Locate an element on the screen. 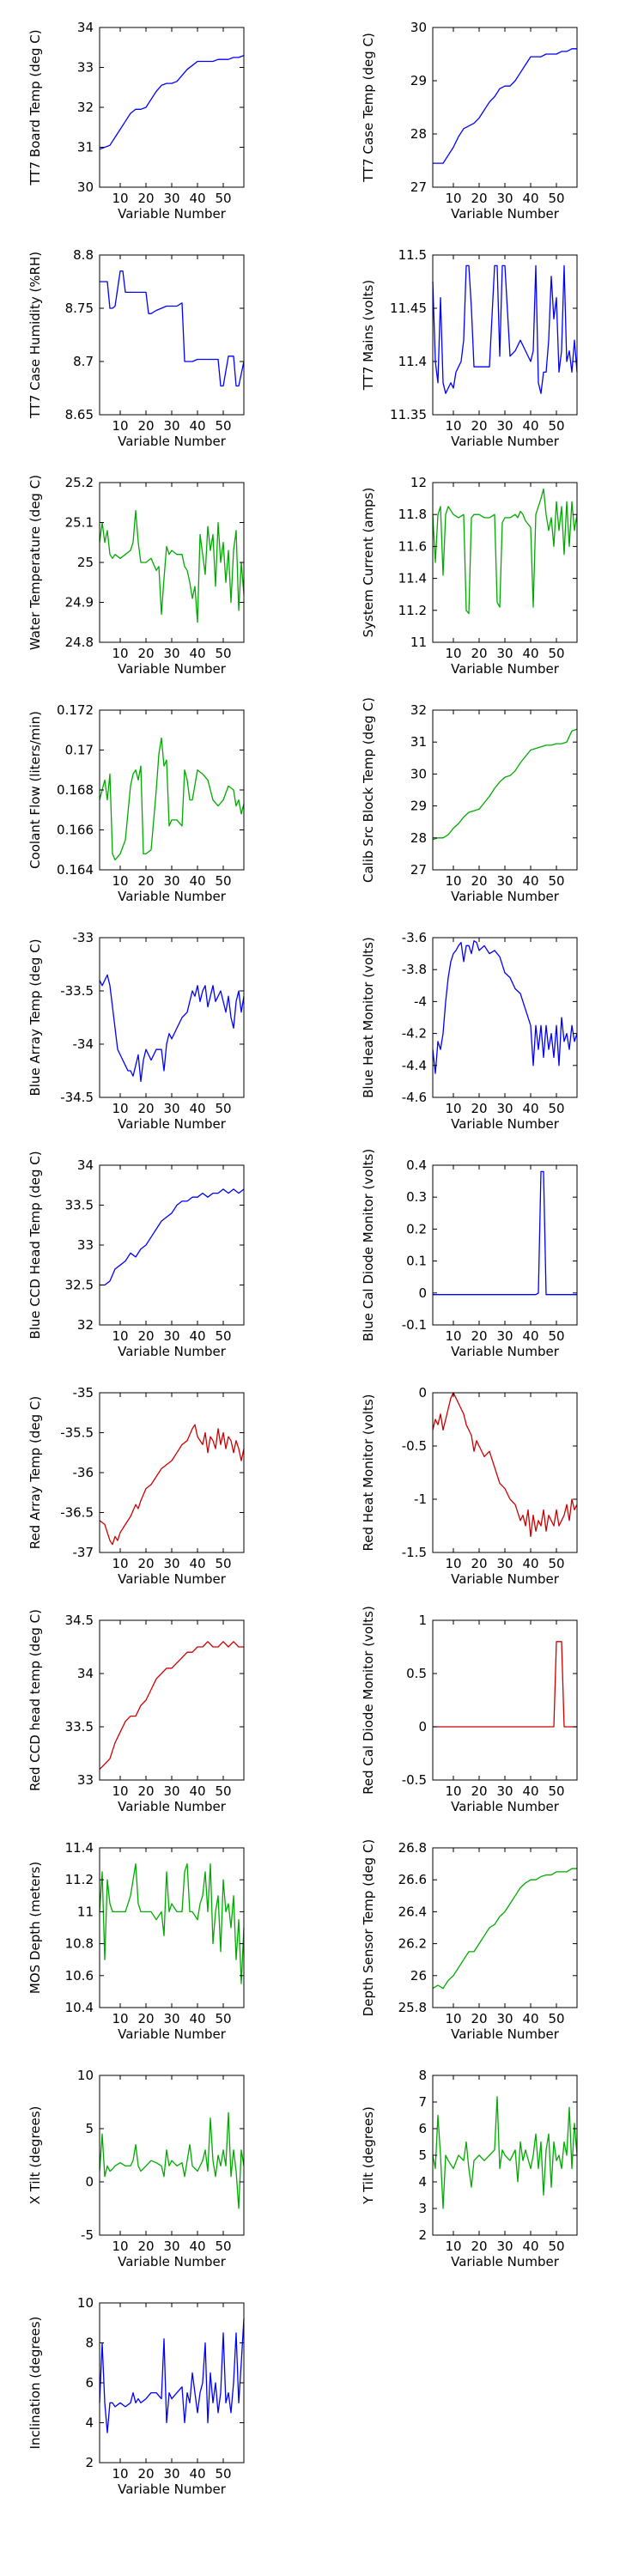 The height and width of the screenshot is (2576, 644). y-tick-label: 26.4 is located at coordinates (412, 1911).